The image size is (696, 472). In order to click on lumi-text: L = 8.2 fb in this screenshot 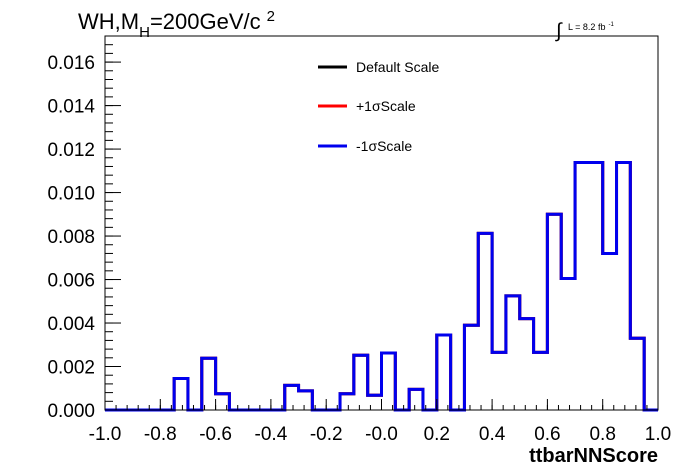, I will do `click(586, 27)`.